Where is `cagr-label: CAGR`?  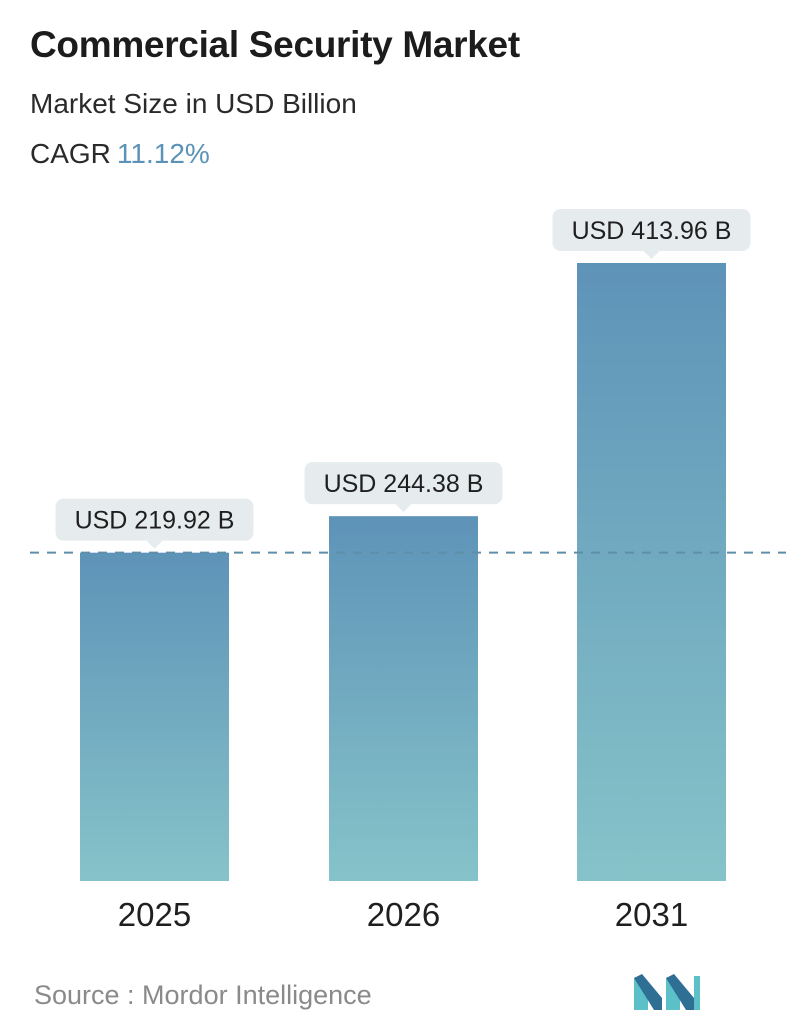 cagr-label: CAGR is located at coordinates (70, 153).